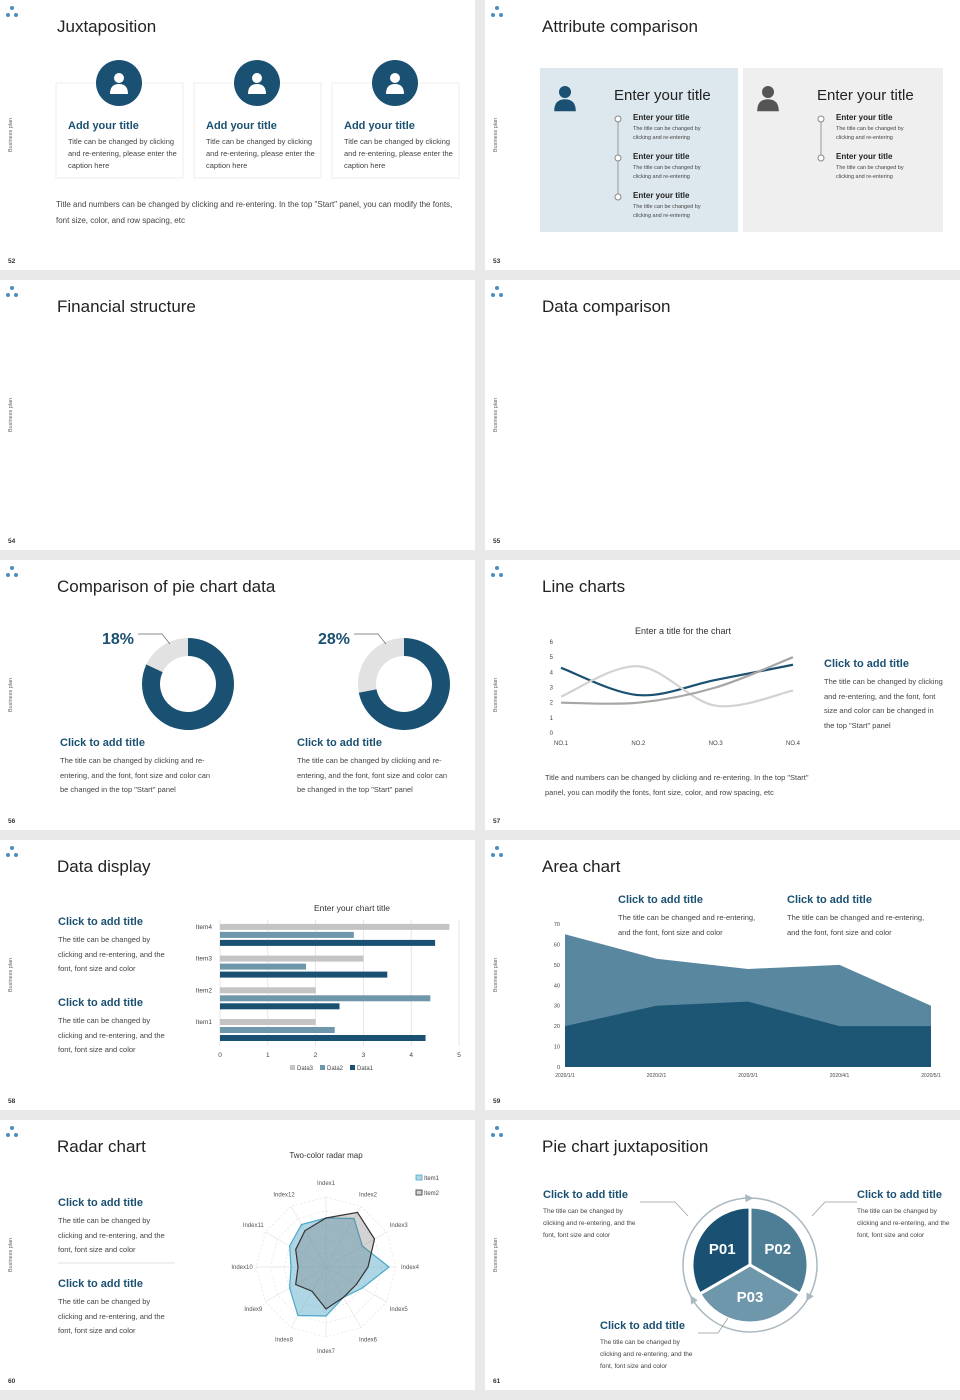 Image resolution: width=960 pixels, height=1400 pixels. I want to click on x-tick-label: 0, so click(220, 1055).